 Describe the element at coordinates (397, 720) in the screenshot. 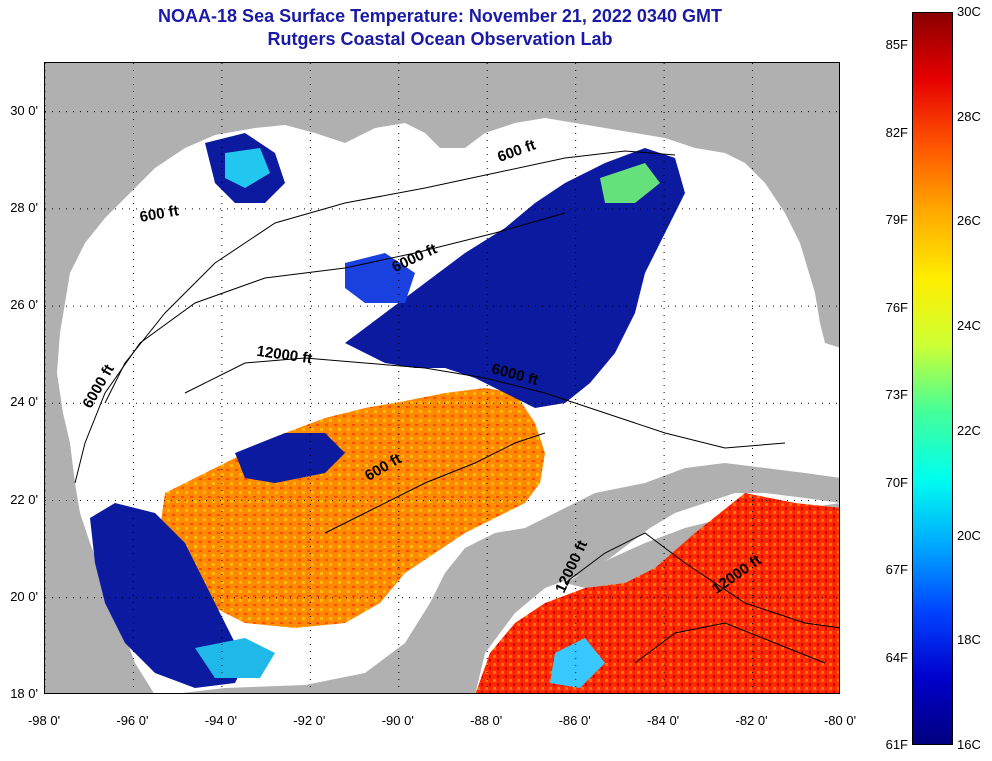

I see `longitude-tick-label: -90 0'` at that location.